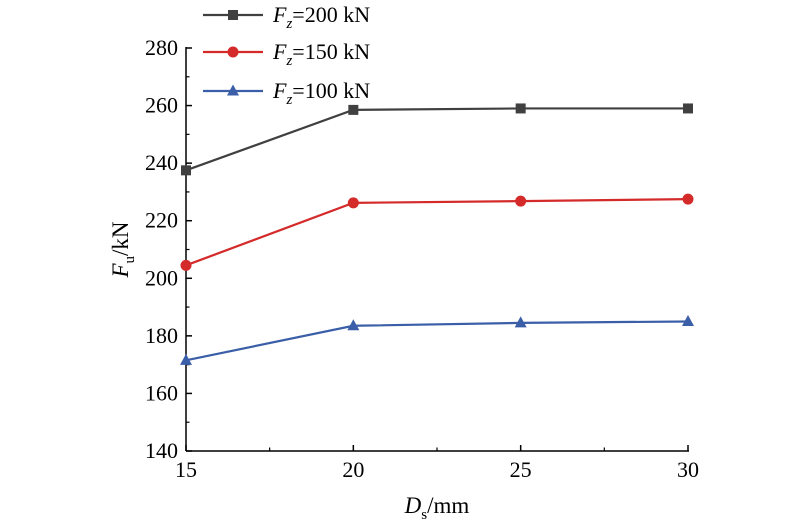  What do you see at coordinates (413, 505) in the screenshot?
I see `x-axis-label-symbol: D` at bounding box center [413, 505].